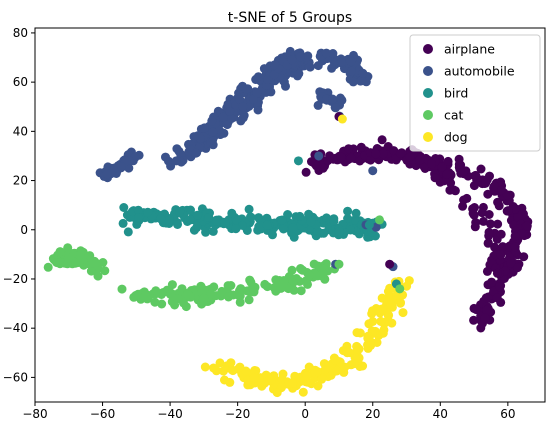  What do you see at coordinates (20, 131) in the screenshot?
I see `y-tick-label: 40` at bounding box center [20, 131].